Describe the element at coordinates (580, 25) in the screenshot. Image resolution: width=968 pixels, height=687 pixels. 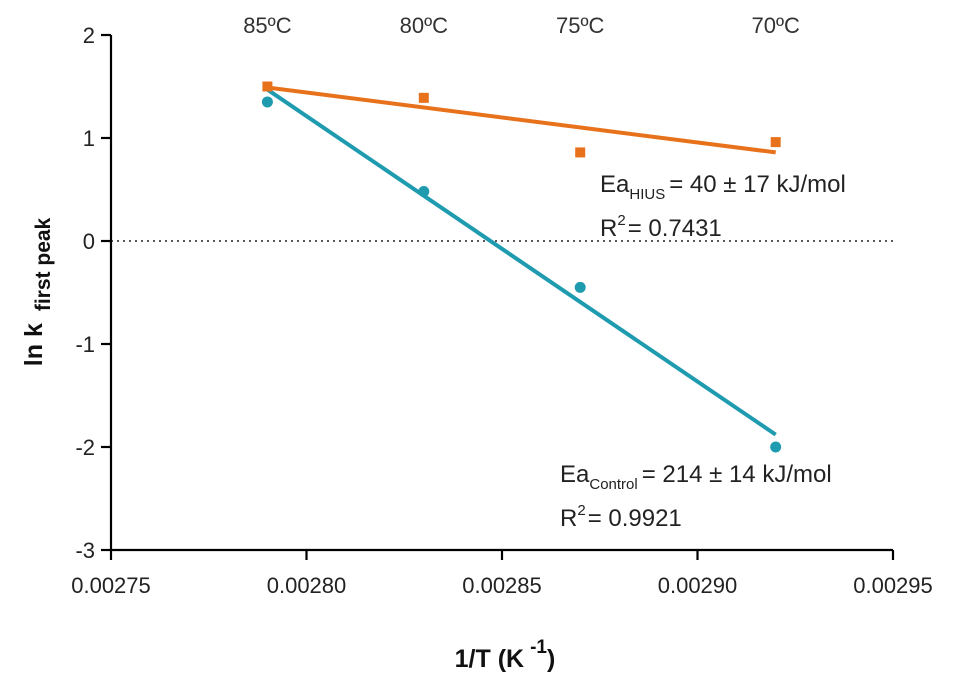
I see `temperature-label: 75ºC` at that location.